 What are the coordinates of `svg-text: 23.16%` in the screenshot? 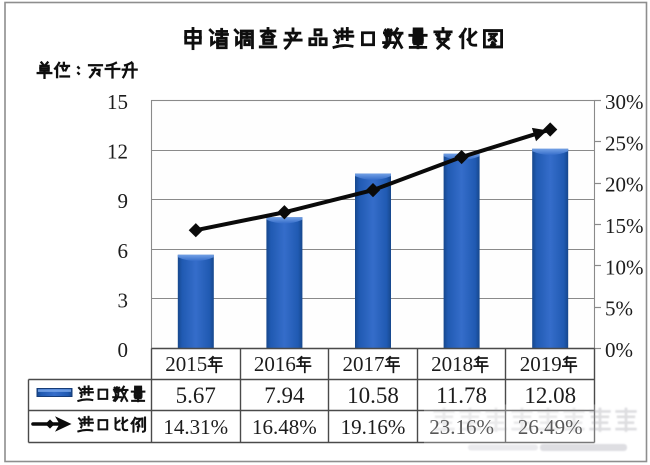 It's located at (461, 427).